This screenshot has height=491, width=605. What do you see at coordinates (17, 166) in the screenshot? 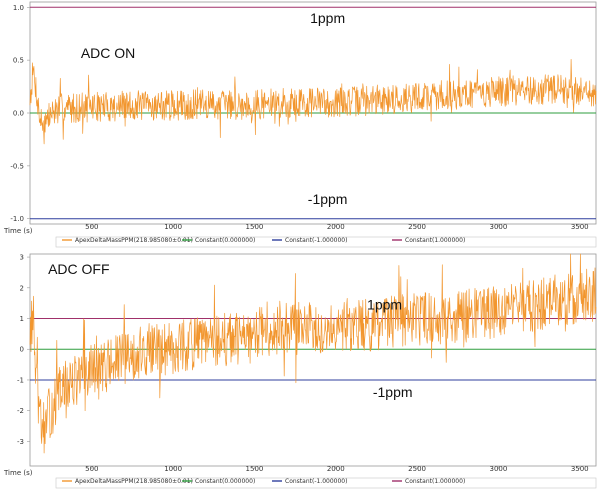
I see `y-tick-label: -0.5` at bounding box center [17, 166].